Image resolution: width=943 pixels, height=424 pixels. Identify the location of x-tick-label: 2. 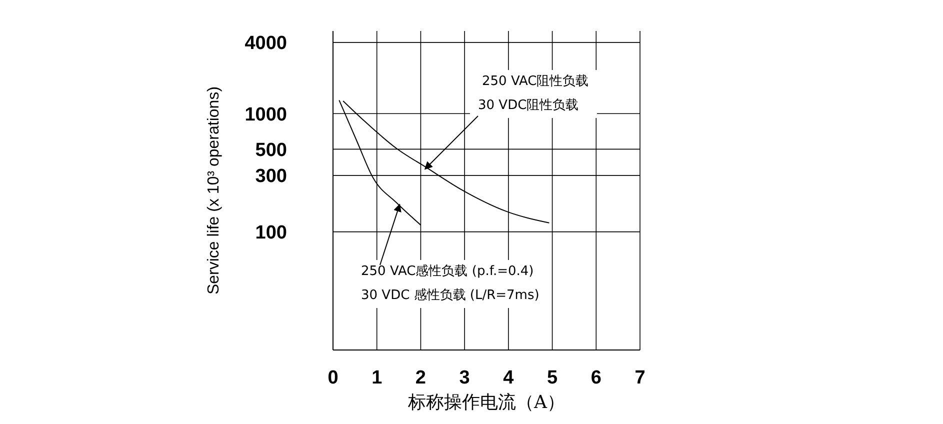
(420, 377).